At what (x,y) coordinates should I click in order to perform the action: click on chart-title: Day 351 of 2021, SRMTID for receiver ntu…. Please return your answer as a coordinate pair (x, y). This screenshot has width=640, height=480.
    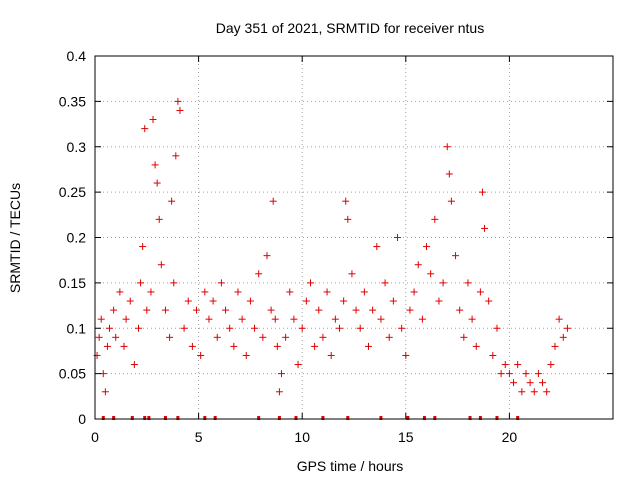
    Looking at the image, I should click on (350, 28).